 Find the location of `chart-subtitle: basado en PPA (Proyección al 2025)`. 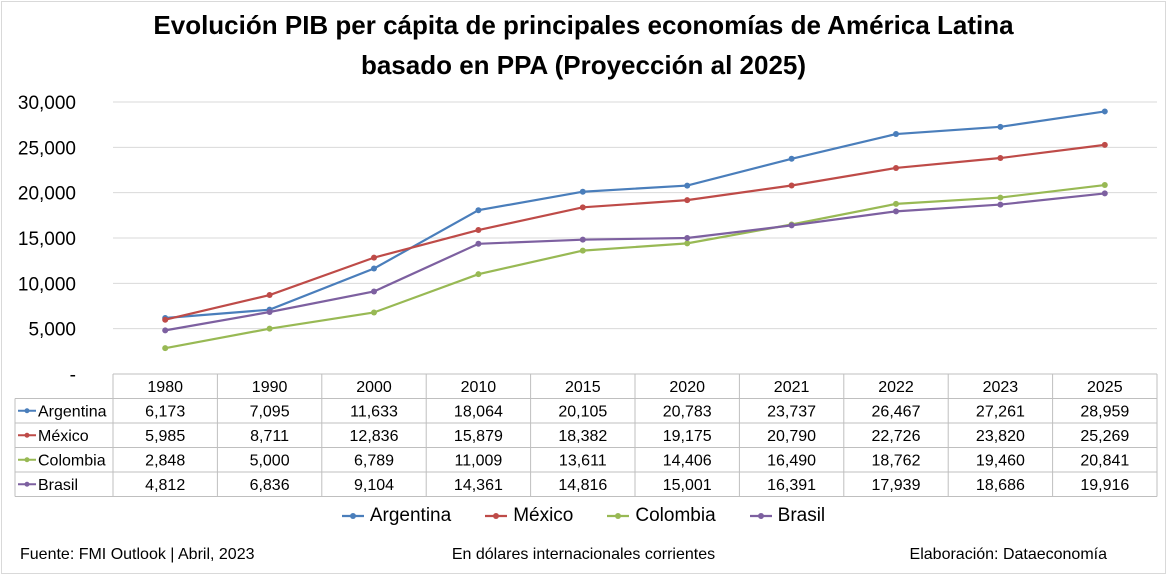

chart-subtitle: basado en PPA (Proyección al 2025) is located at coordinates (583, 65).